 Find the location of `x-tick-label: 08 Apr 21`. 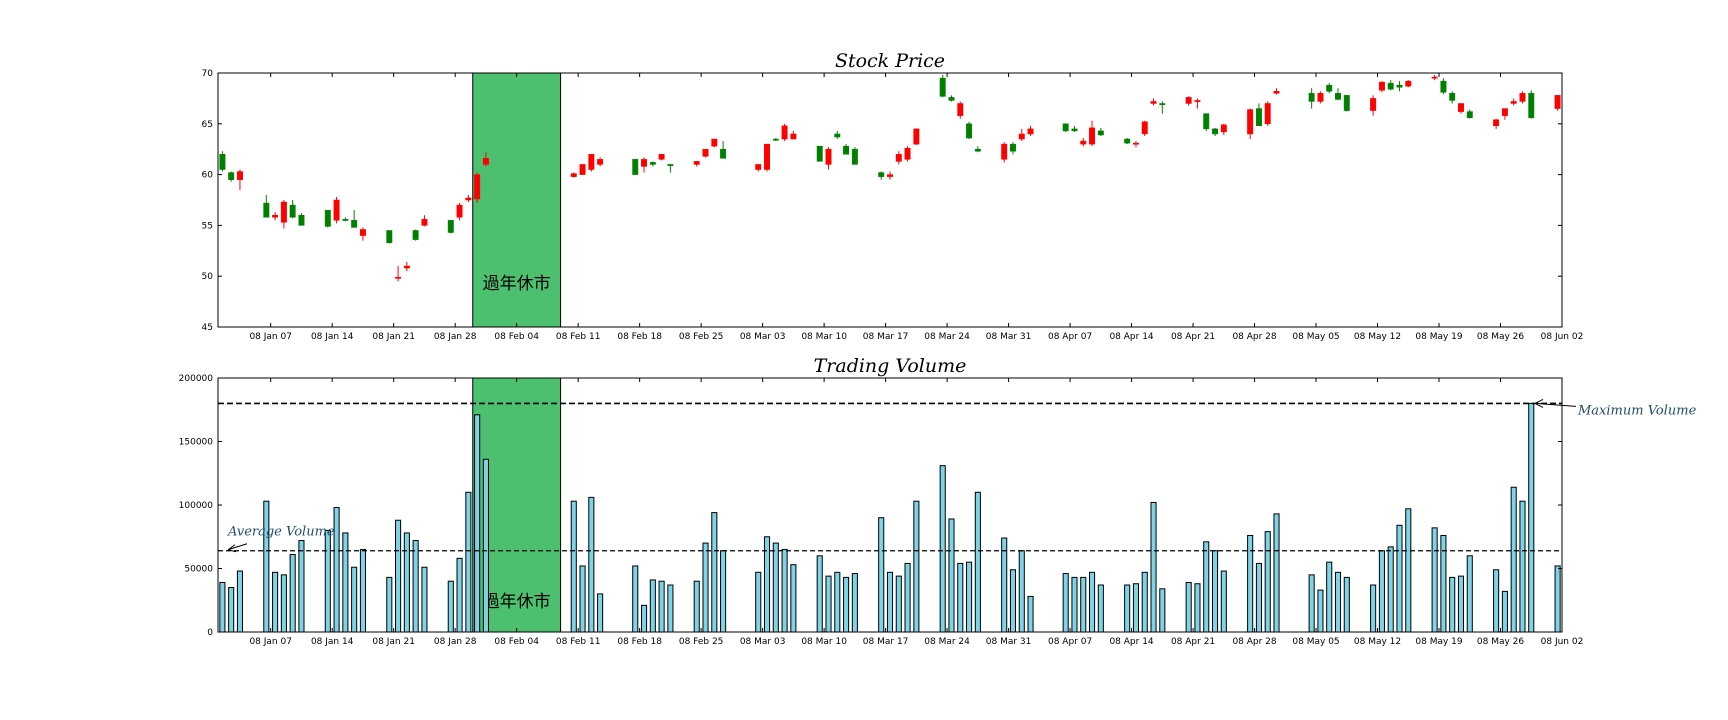

x-tick-label: 08 Apr 21 is located at coordinates (1193, 337).